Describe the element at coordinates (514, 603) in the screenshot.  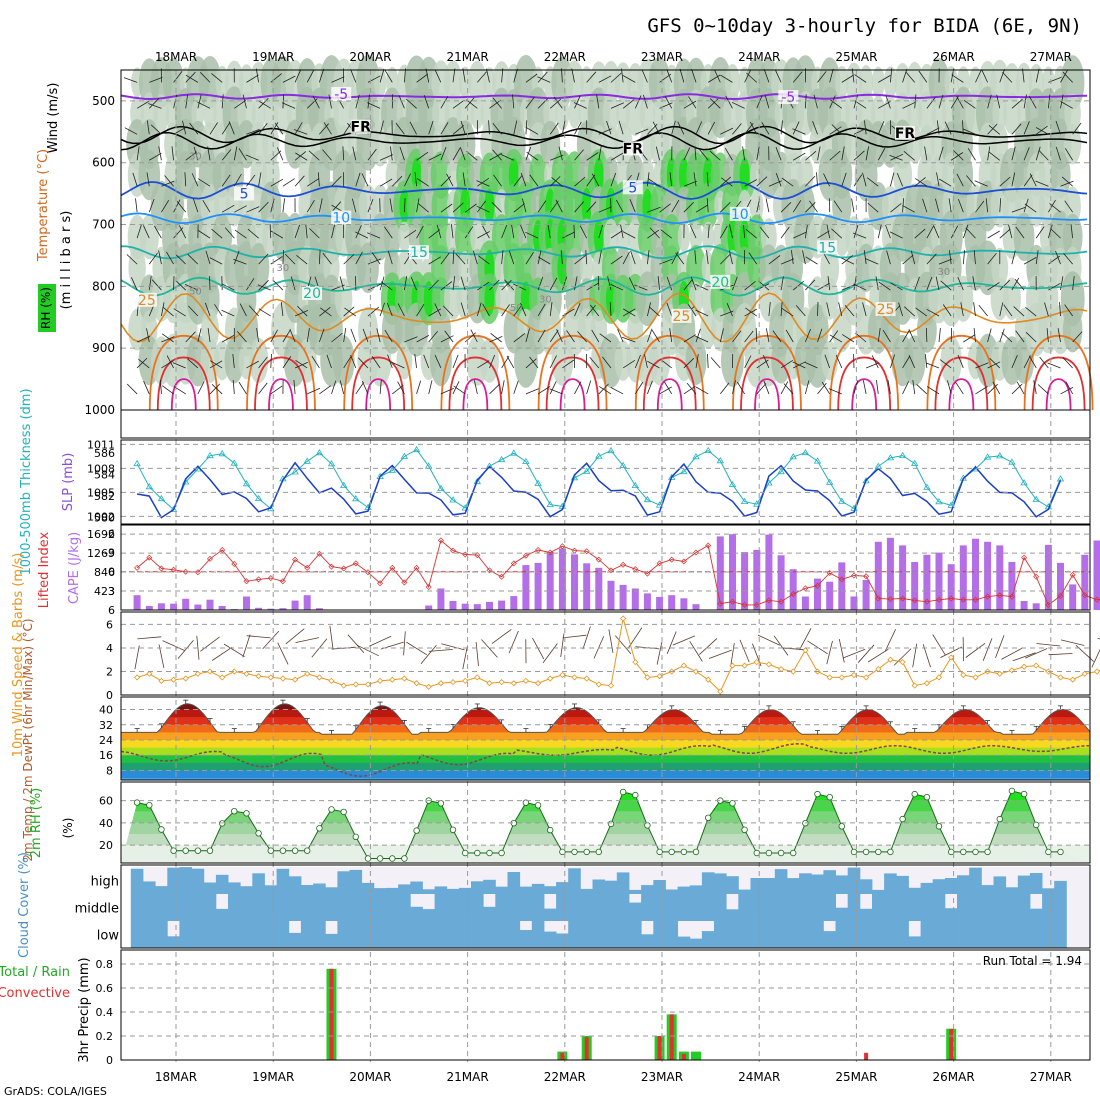
I see `cape-bar` at that location.